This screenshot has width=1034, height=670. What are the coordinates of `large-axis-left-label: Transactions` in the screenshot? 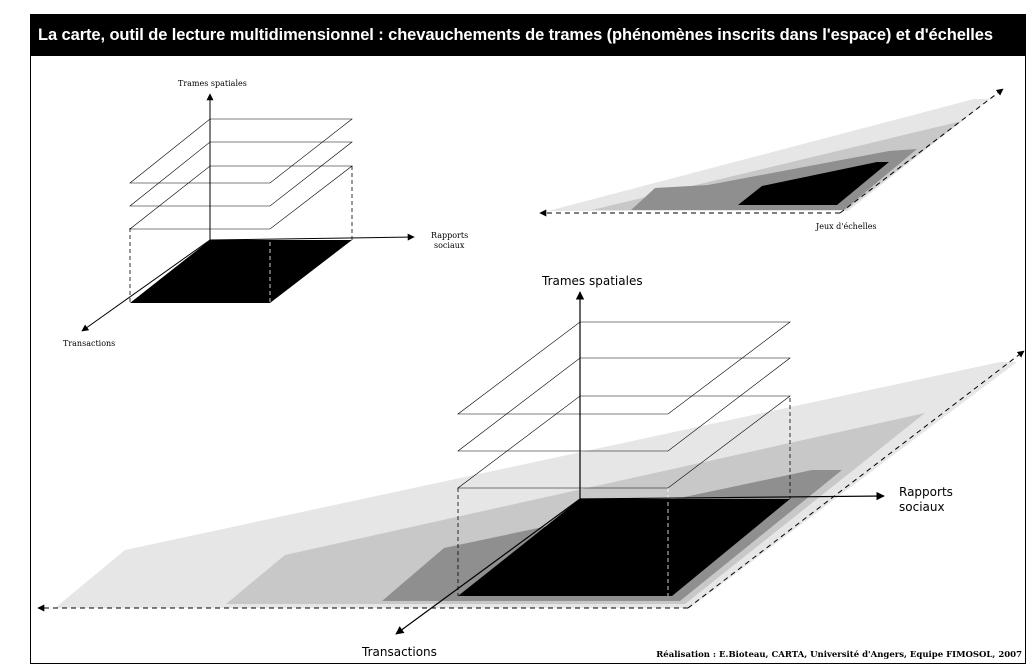 It's located at (399, 652).